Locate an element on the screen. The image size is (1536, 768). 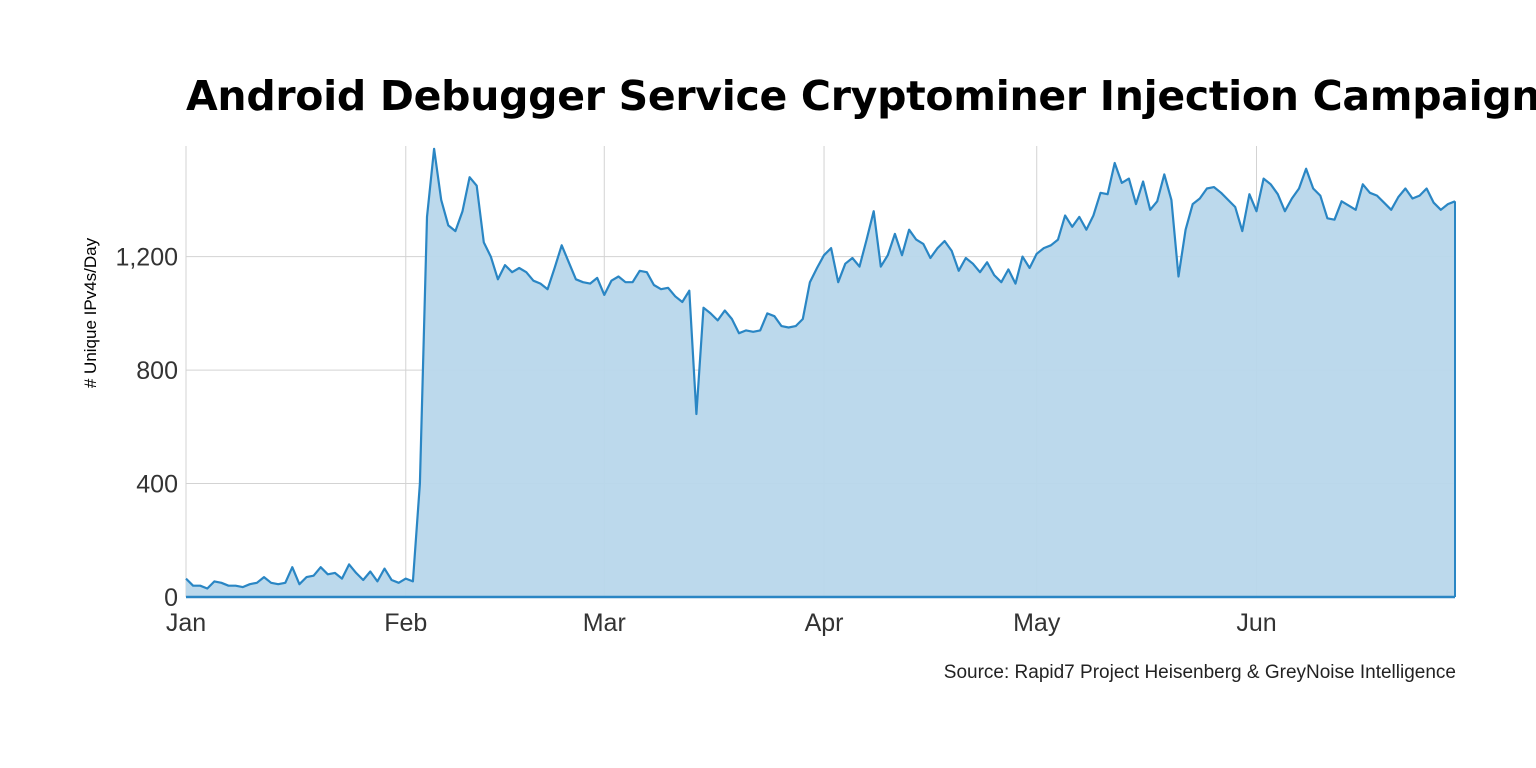
y-tick-label: 1,200 is located at coordinates (146, 258).